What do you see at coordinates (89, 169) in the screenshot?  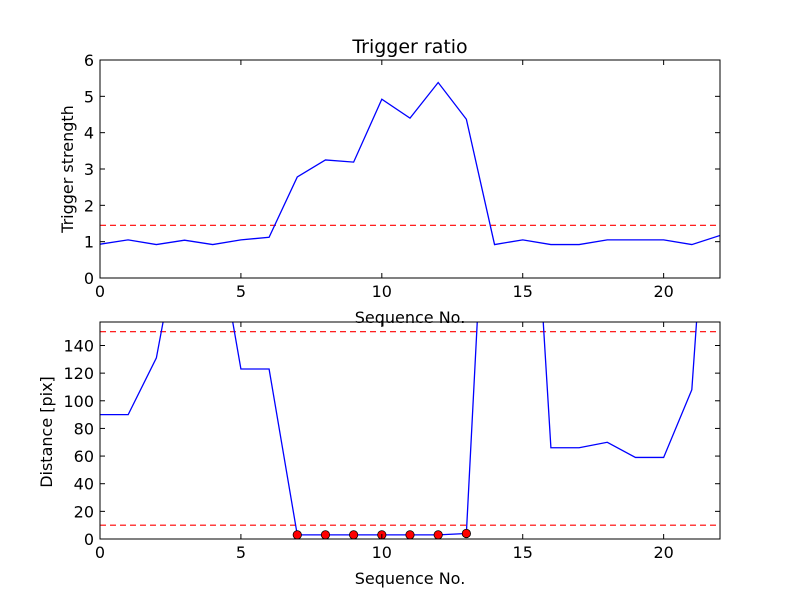 I see `y-tick-label: 3` at bounding box center [89, 169].